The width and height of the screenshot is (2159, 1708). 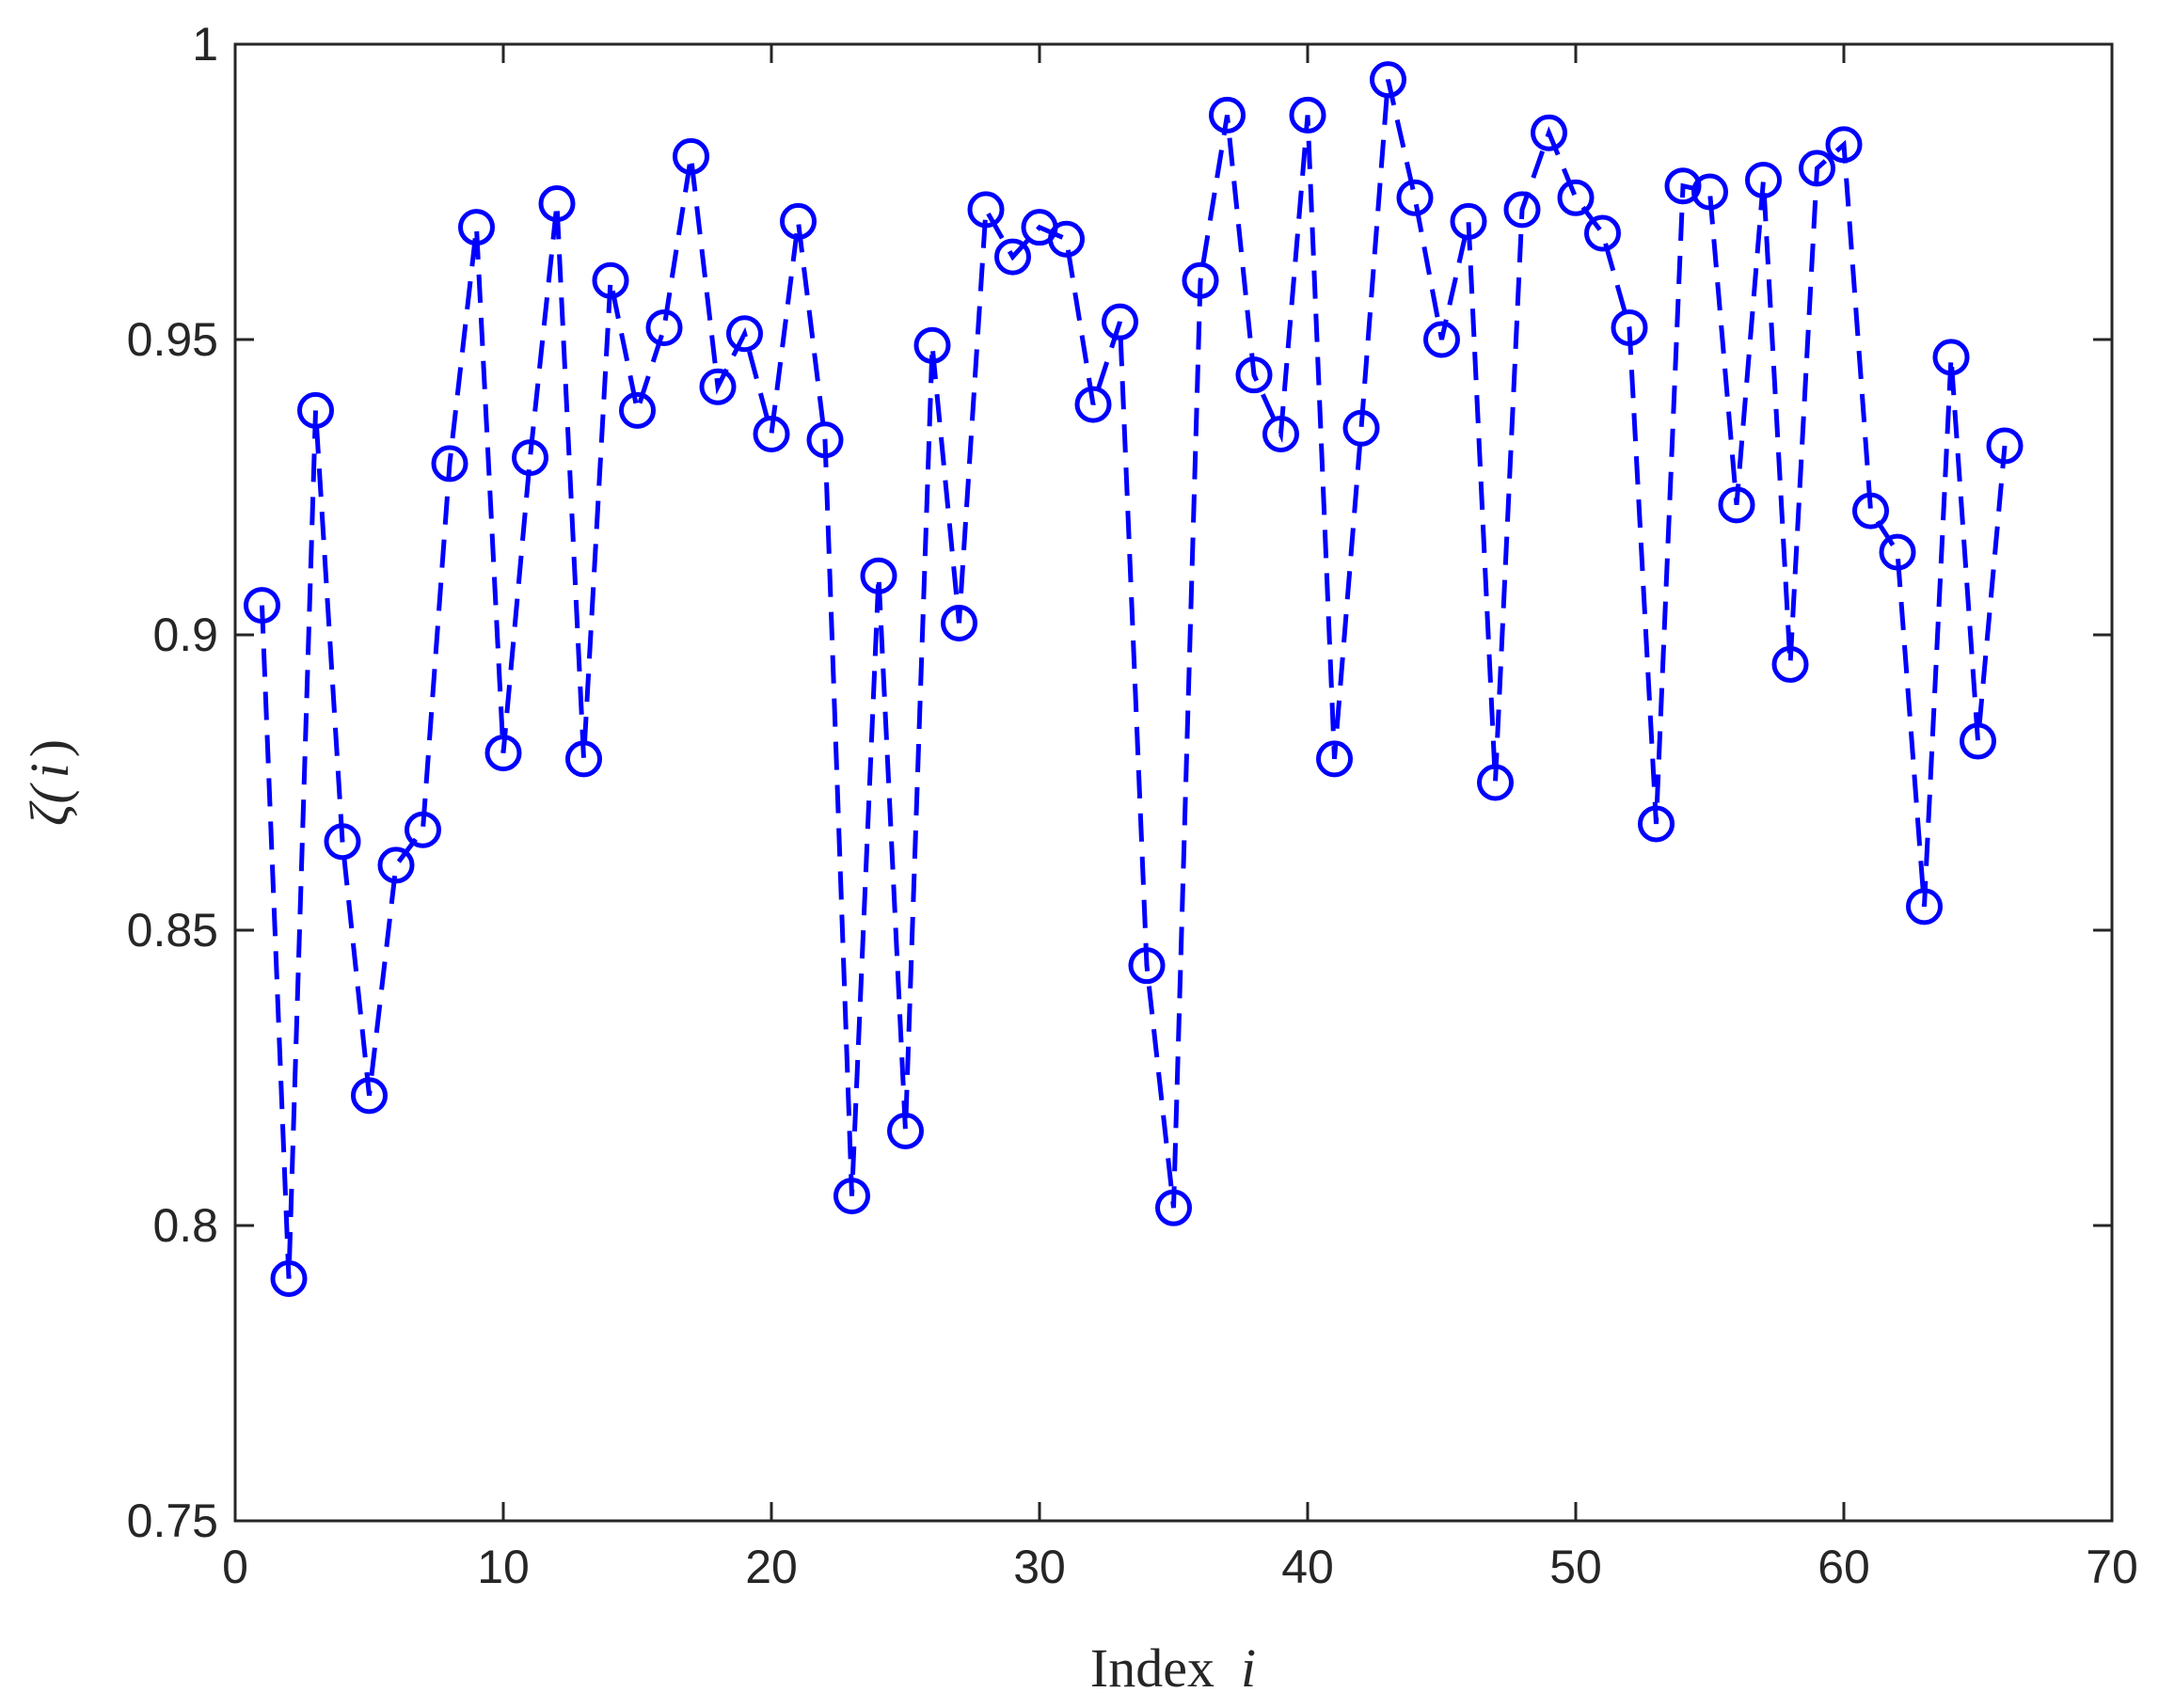 What do you see at coordinates (2112, 1567) in the screenshot?
I see `x-tick-label: 70` at bounding box center [2112, 1567].